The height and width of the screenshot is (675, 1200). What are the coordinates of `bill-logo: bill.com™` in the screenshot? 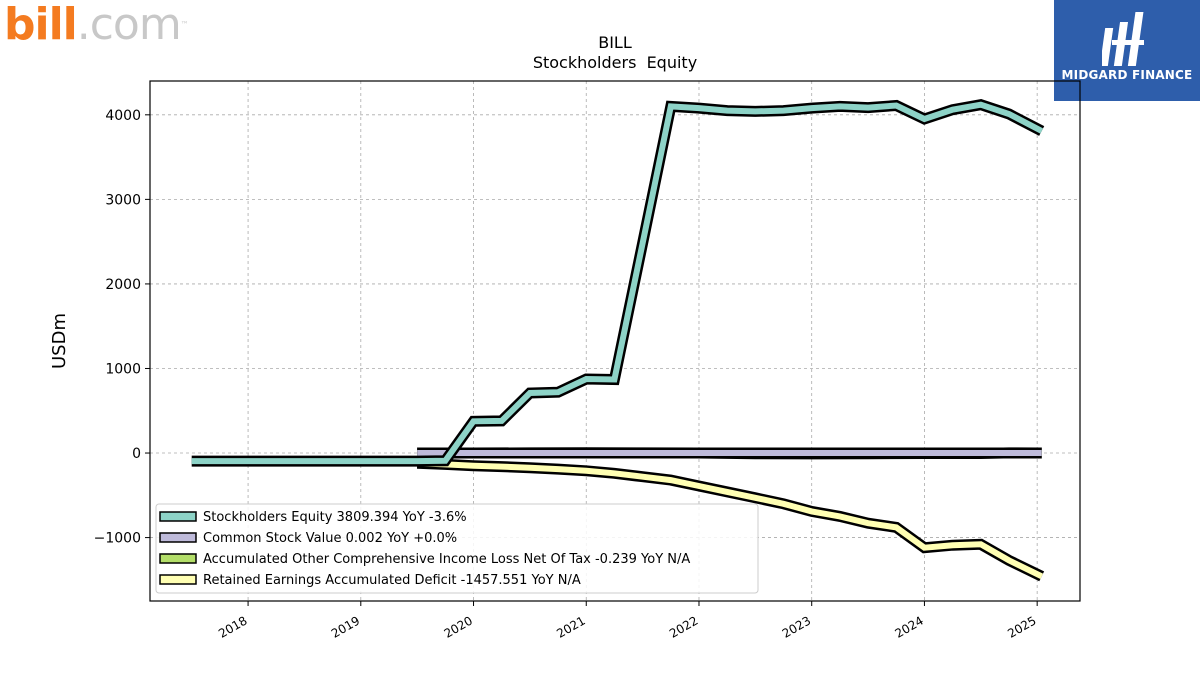 It's located at (96, 25).